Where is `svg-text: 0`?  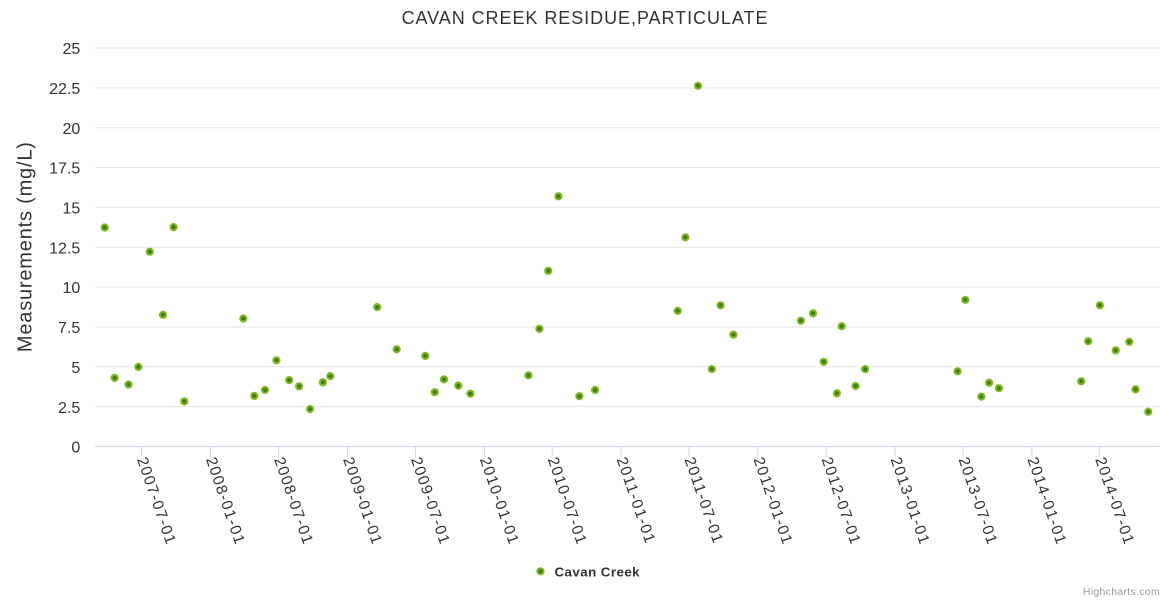
svg-text: 0 is located at coordinates (75, 448).